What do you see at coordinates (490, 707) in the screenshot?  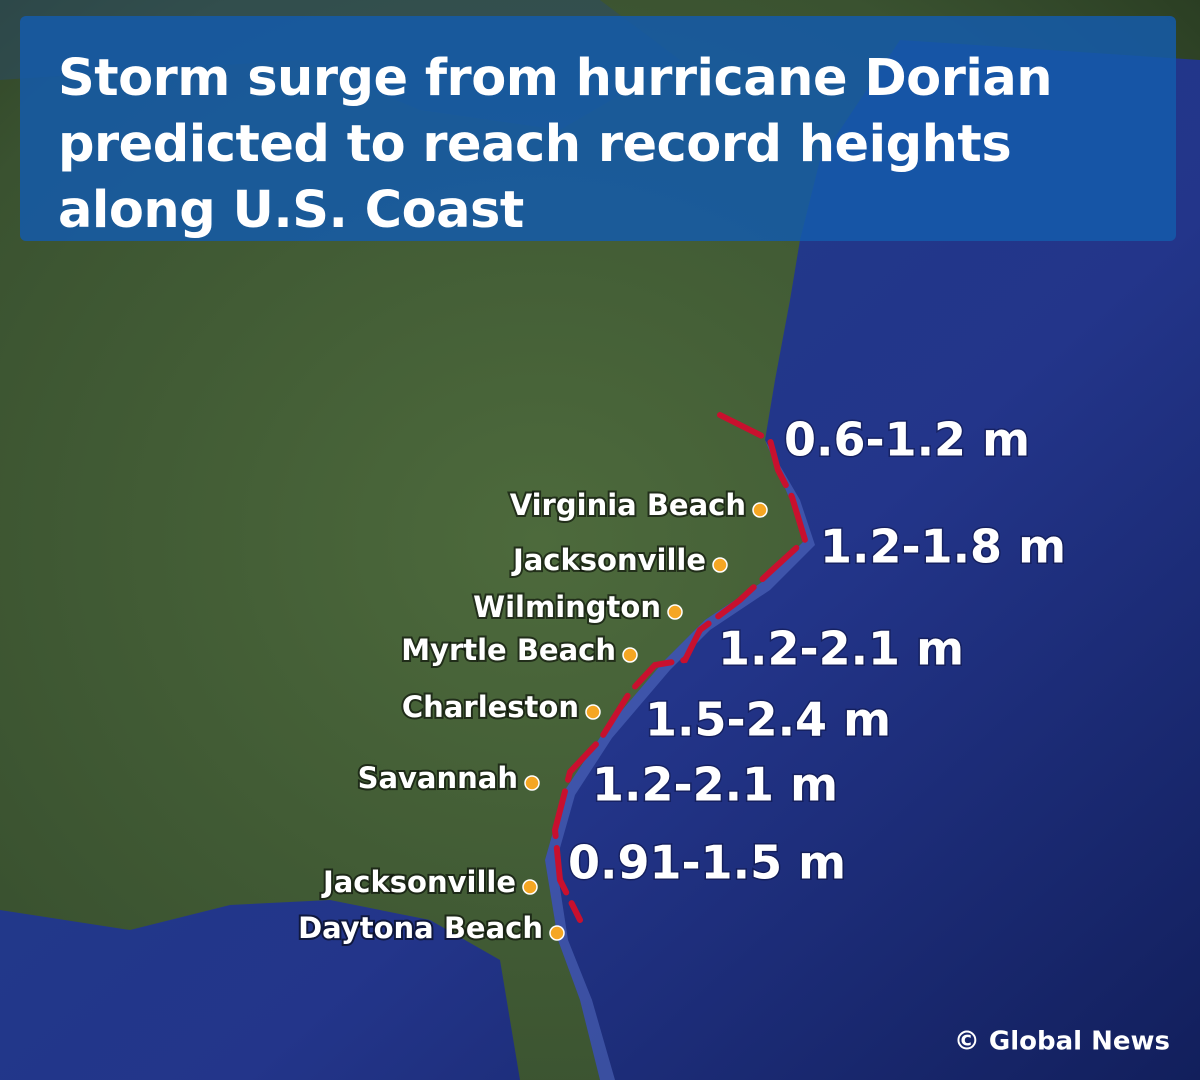 I see `city-label: Charleston` at bounding box center [490, 707].